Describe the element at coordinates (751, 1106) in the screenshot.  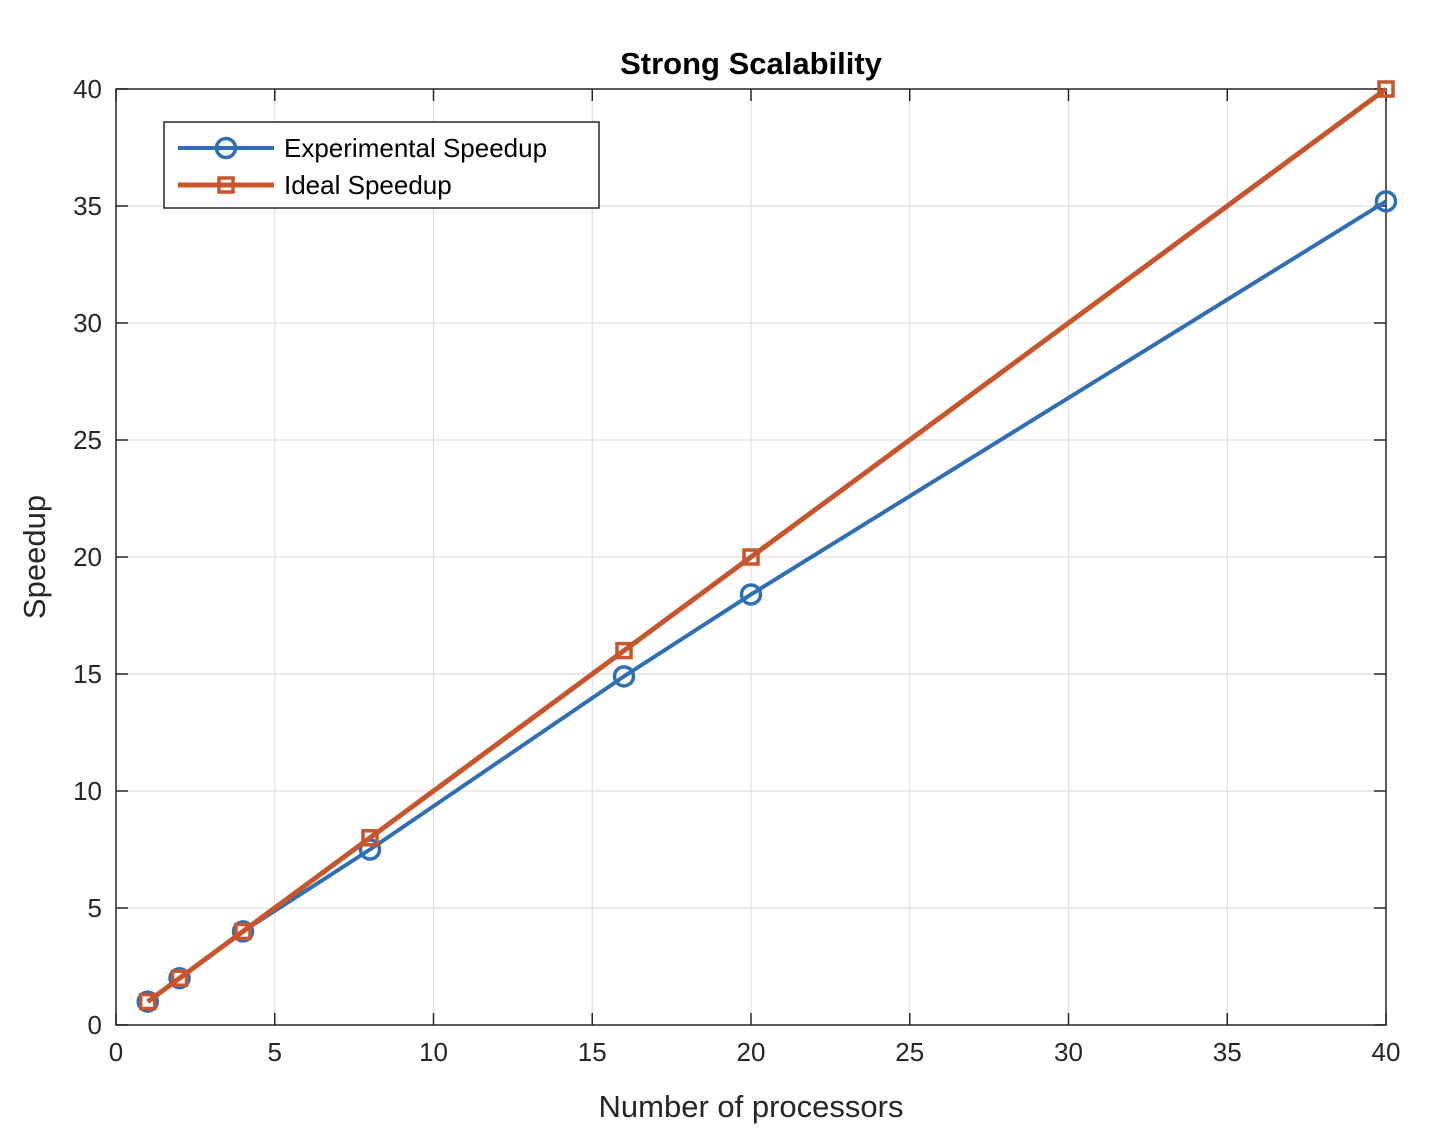
I see `x-axis-label: Number of processors` at that location.